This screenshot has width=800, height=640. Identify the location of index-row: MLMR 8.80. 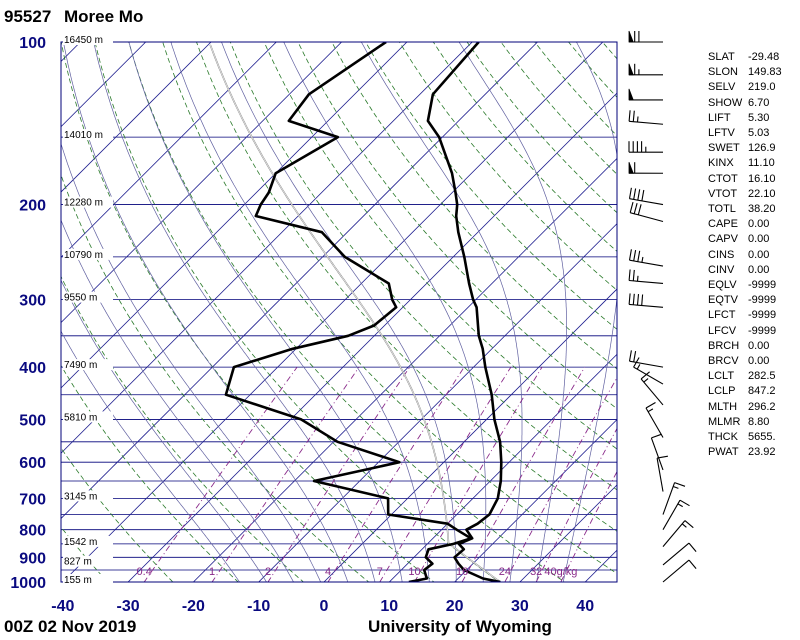
(753, 422).